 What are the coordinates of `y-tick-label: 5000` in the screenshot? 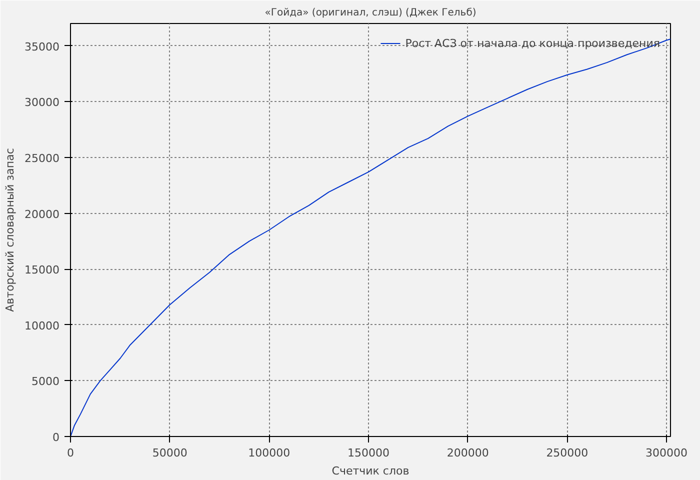 It's located at (46, 381).